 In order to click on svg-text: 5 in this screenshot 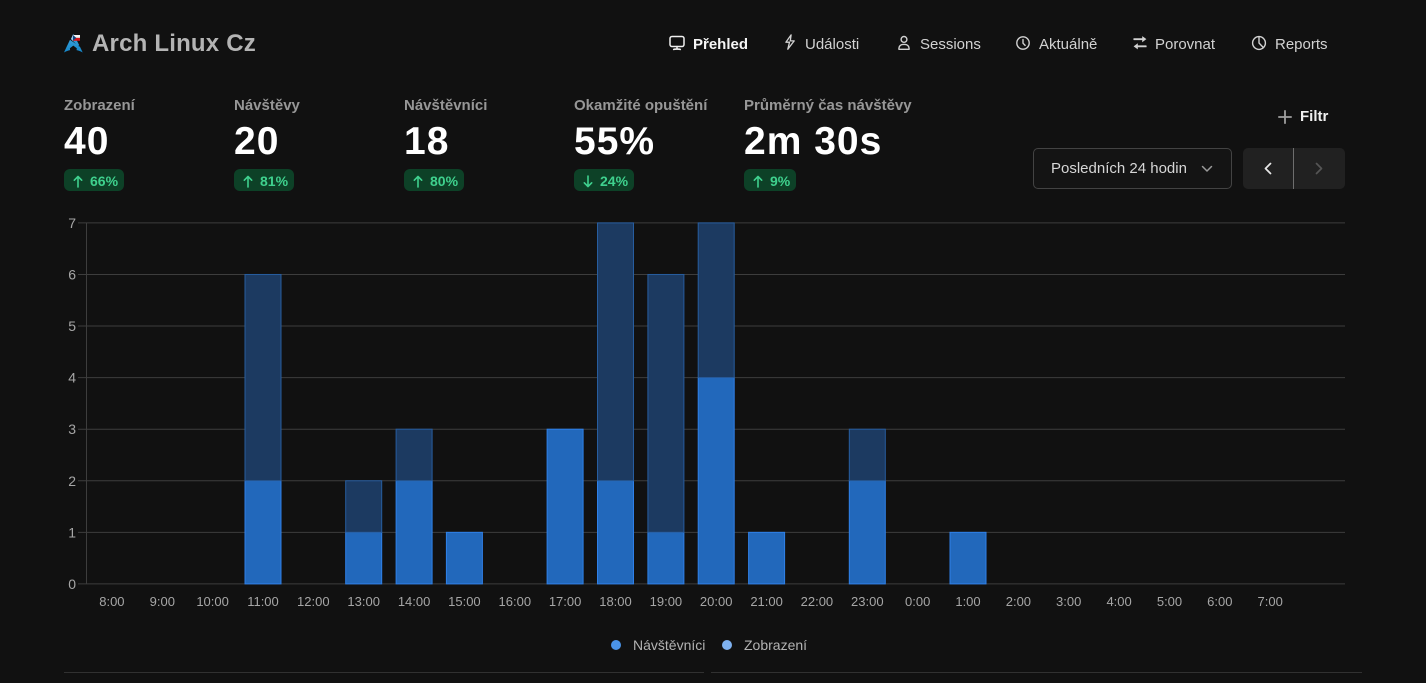, I will do `click(72, 326)`.